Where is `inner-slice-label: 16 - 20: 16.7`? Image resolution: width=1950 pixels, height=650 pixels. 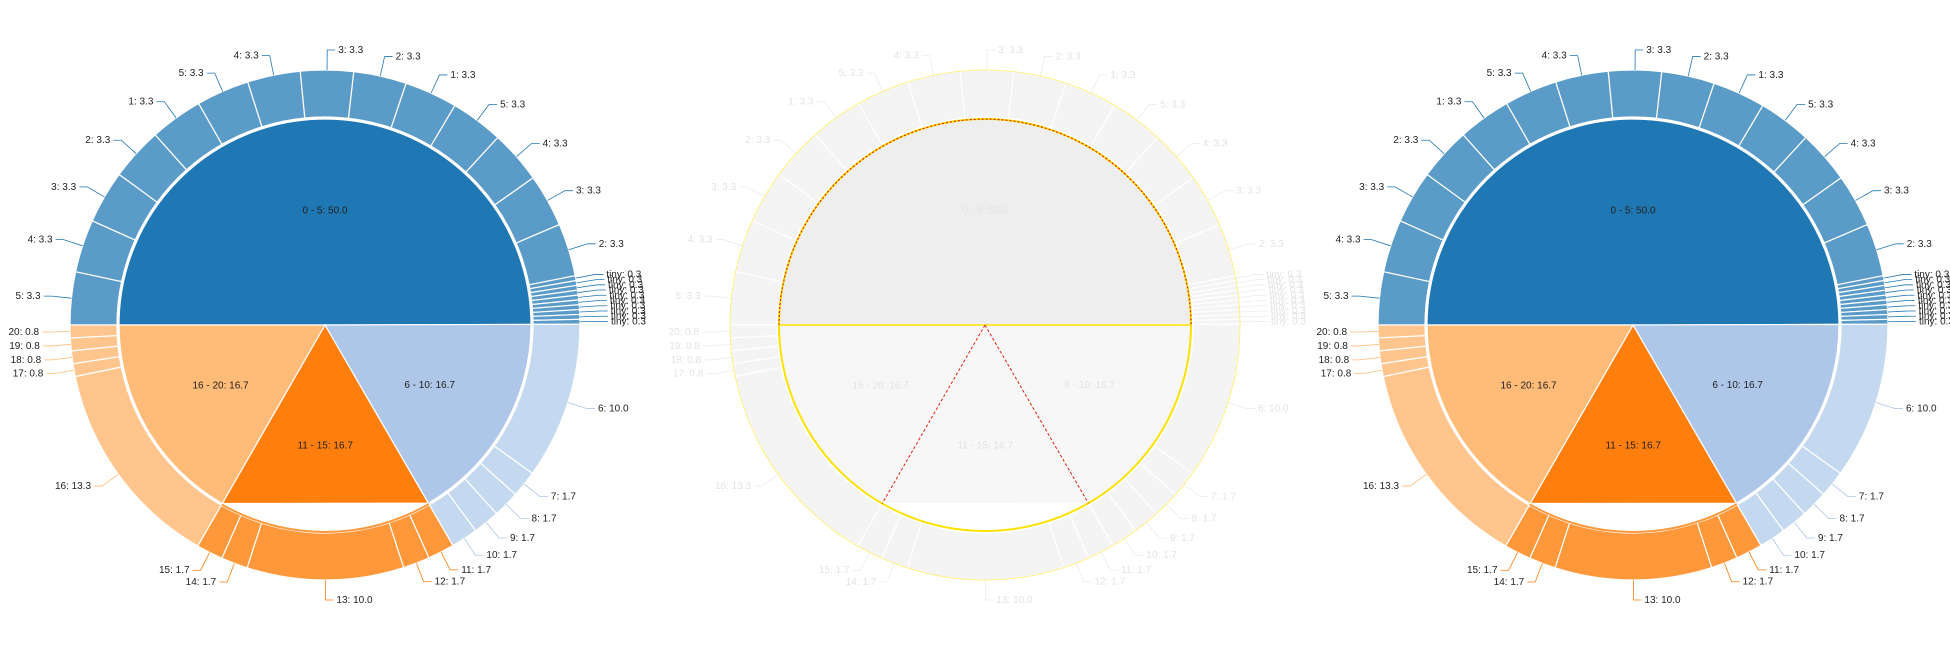
inner-slice-label: 16 - 20: 16.7 is located at coordinates (220, 385).